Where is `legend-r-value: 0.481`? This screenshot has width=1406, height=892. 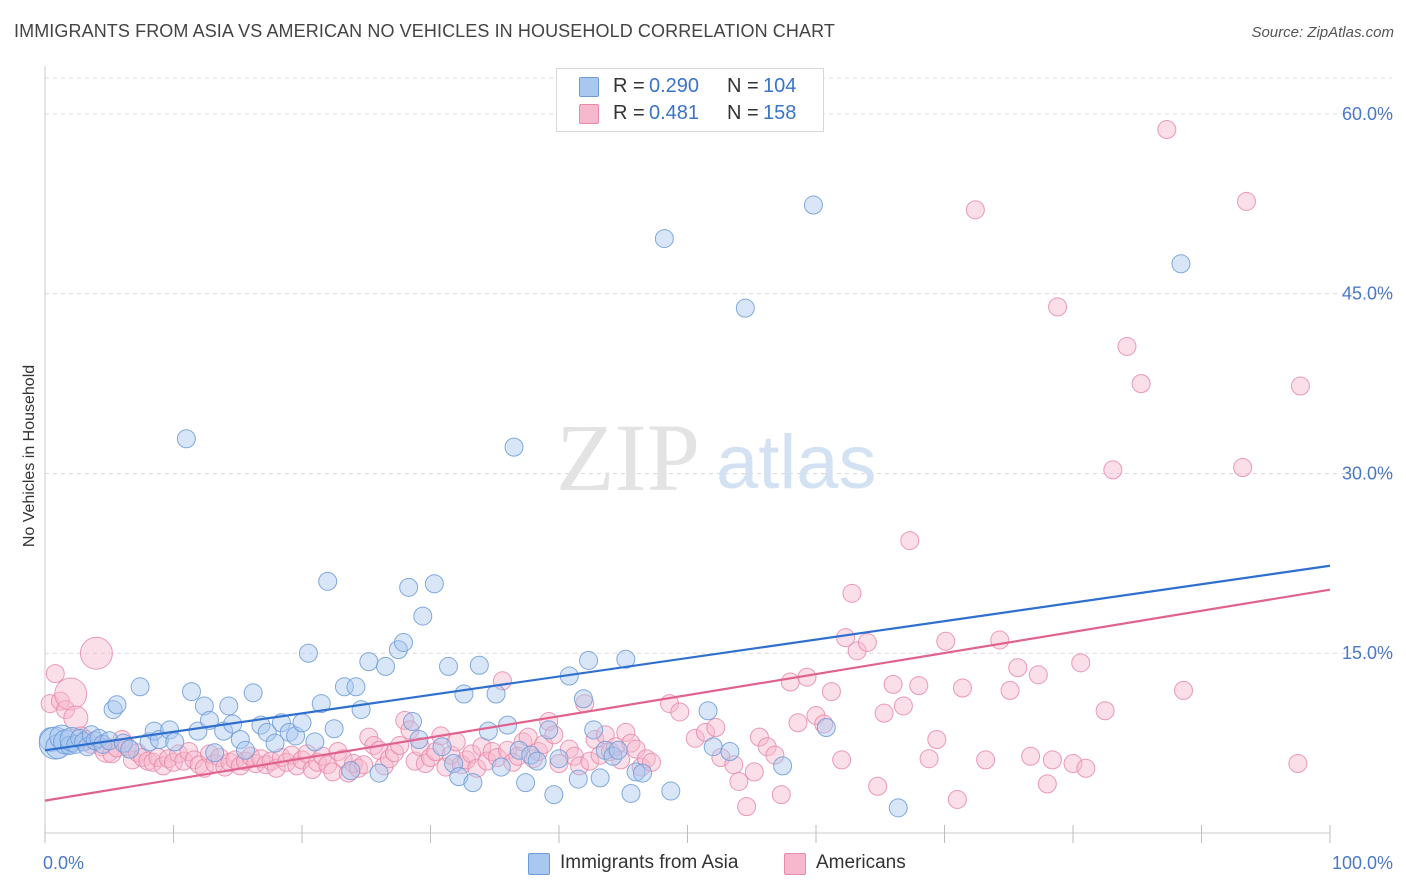
legend-r-value: 0.481 is located at coordinates (674, 113).